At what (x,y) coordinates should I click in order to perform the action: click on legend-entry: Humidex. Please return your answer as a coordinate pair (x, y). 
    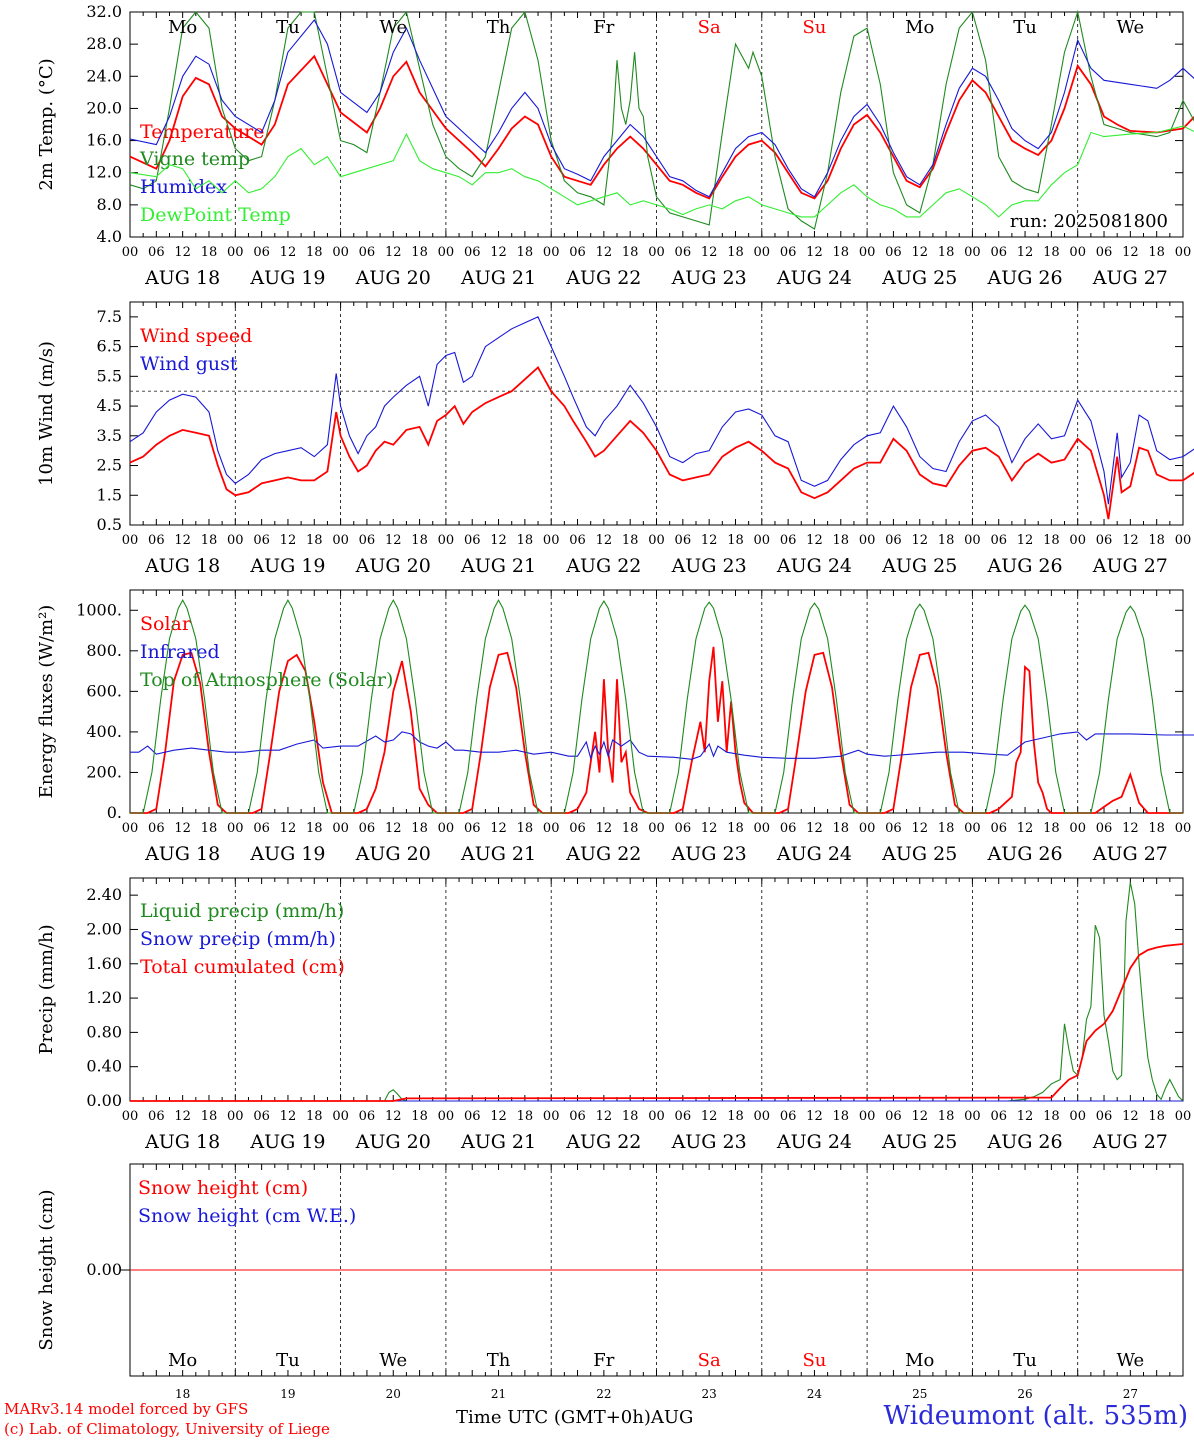
    Looking at the image, I should click on (183, 187).